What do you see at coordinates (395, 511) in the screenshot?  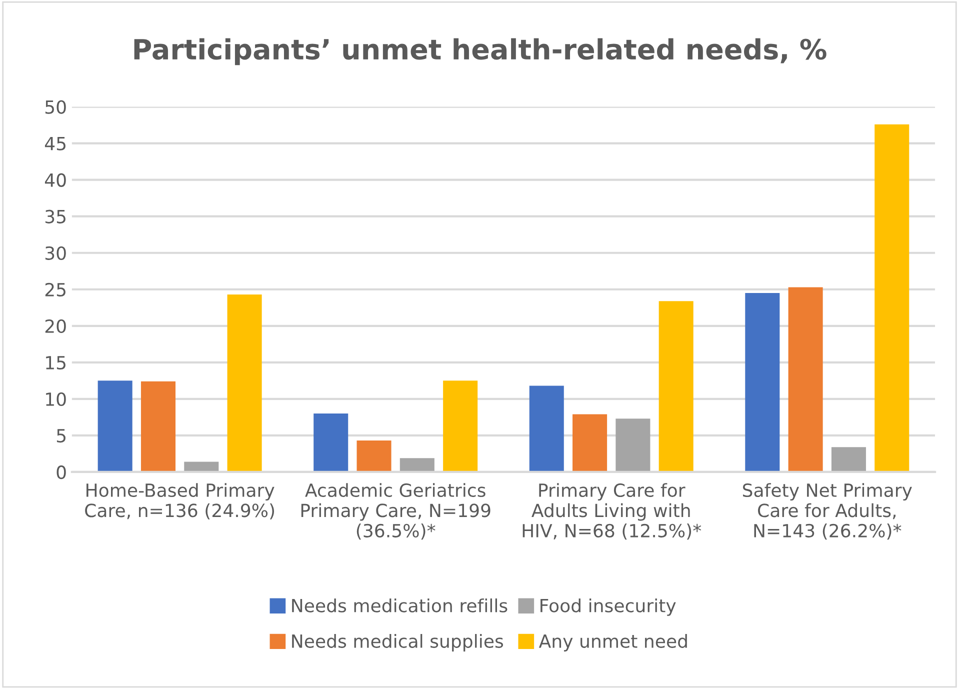 I see `x-tick-label: Academic Geriatrics Primary Care, N=199 (36.5%)*` at bounding box center [395, 511].